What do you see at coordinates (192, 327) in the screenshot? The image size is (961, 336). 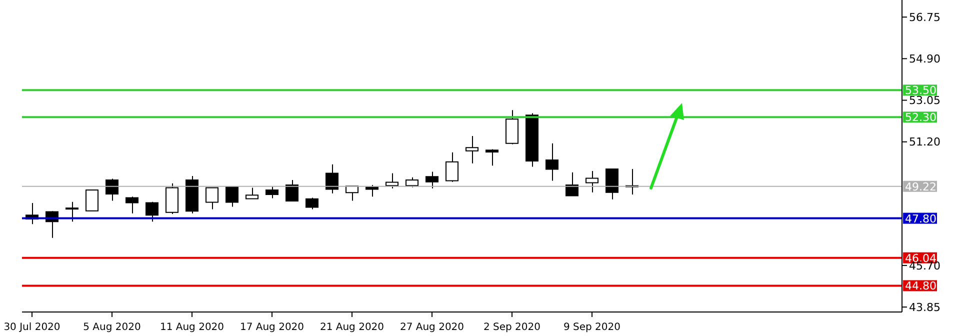 I see `x-tick-label: 11 Aug 2020` at bounding box center [192, 327].